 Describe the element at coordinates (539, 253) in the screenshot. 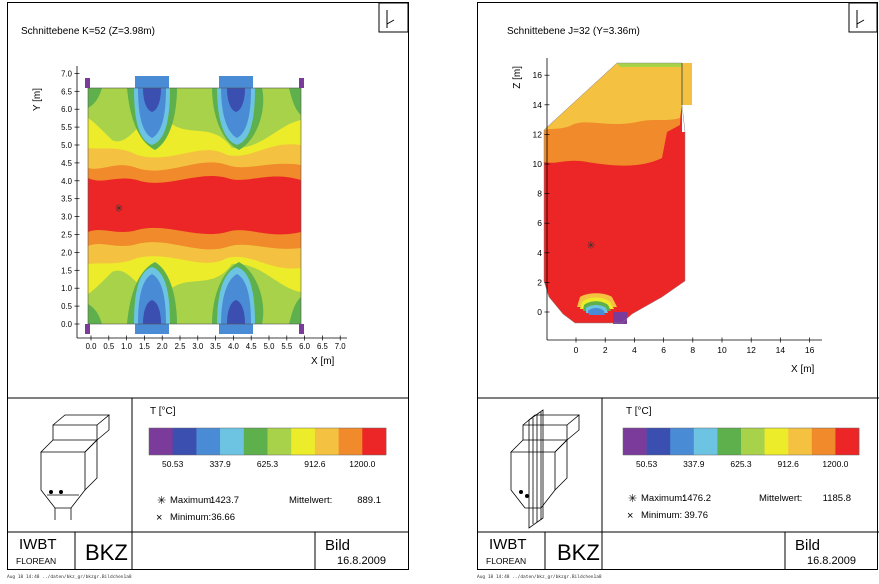

I see `y-tick-label: 4` at that location.